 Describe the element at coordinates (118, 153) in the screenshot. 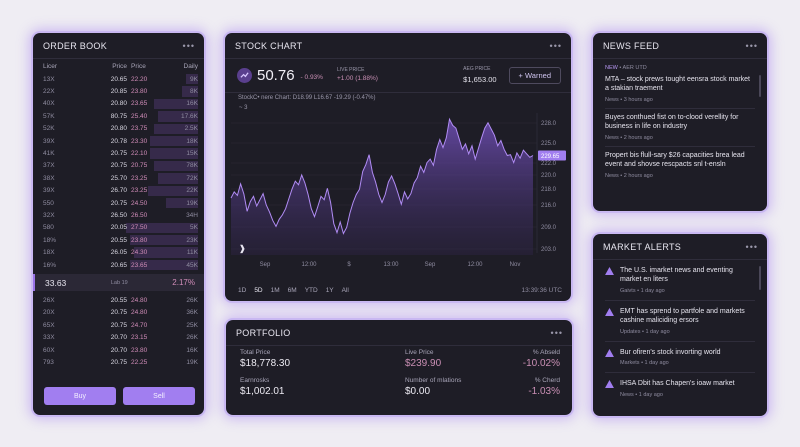

I see `ask-row: 41K 20.75 22.10 15K` at that location.